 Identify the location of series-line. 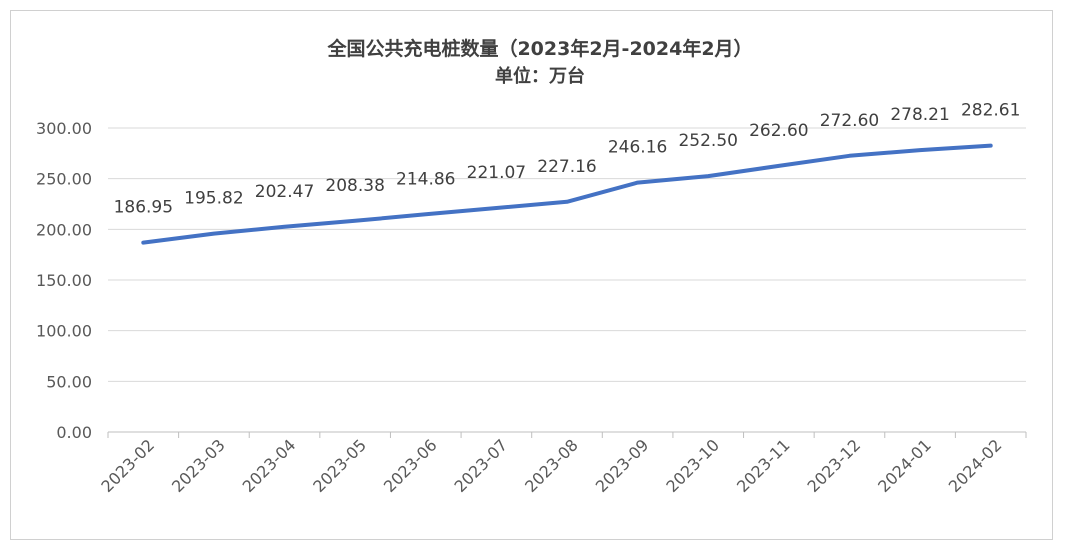
(567, 194).